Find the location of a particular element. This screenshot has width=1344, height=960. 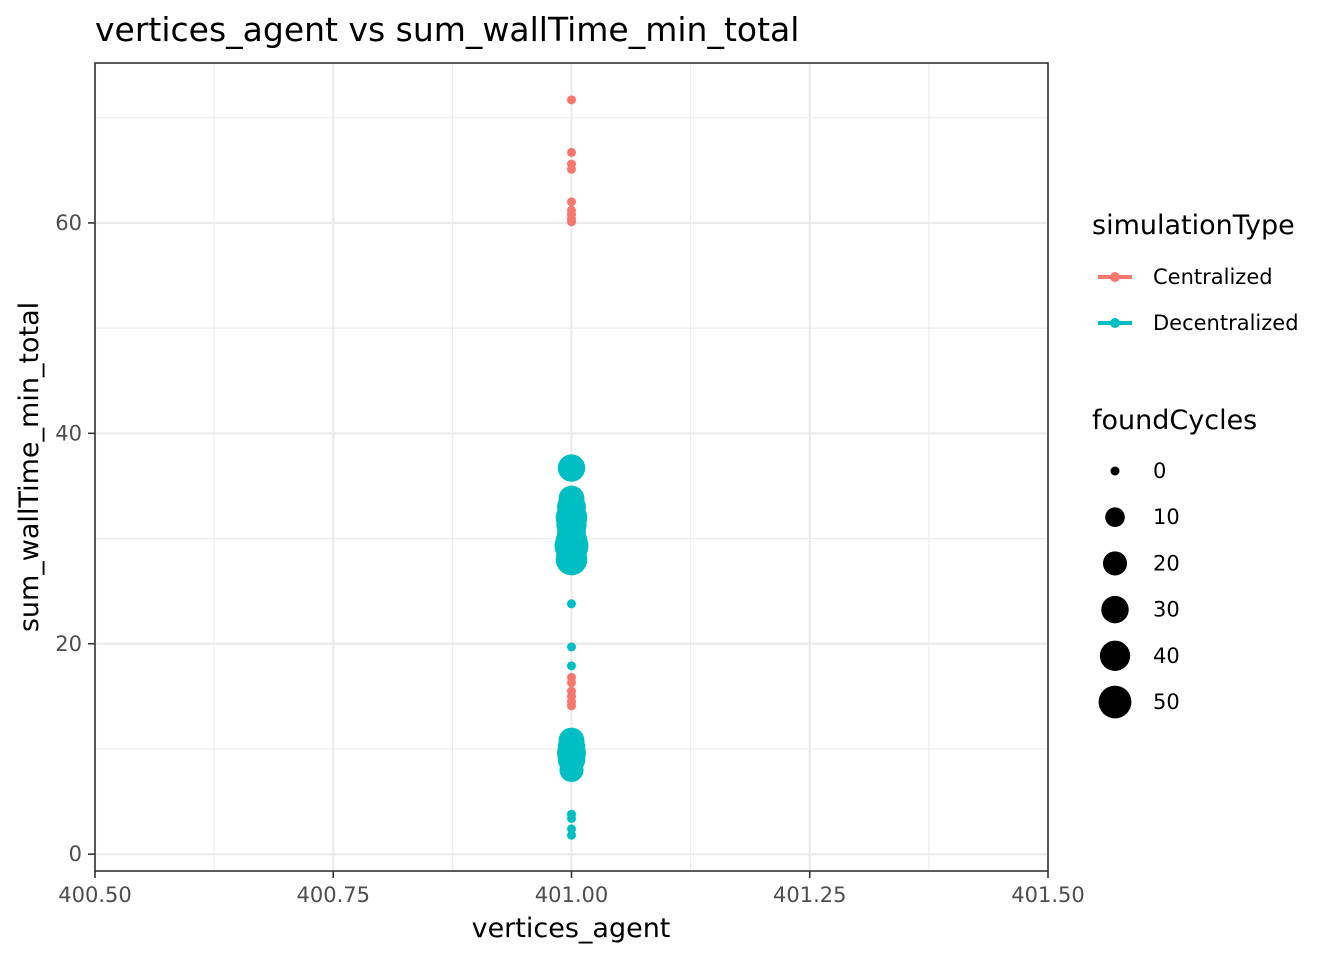

x-tick-label: 401.50 is located at coordinates (1047, 895).